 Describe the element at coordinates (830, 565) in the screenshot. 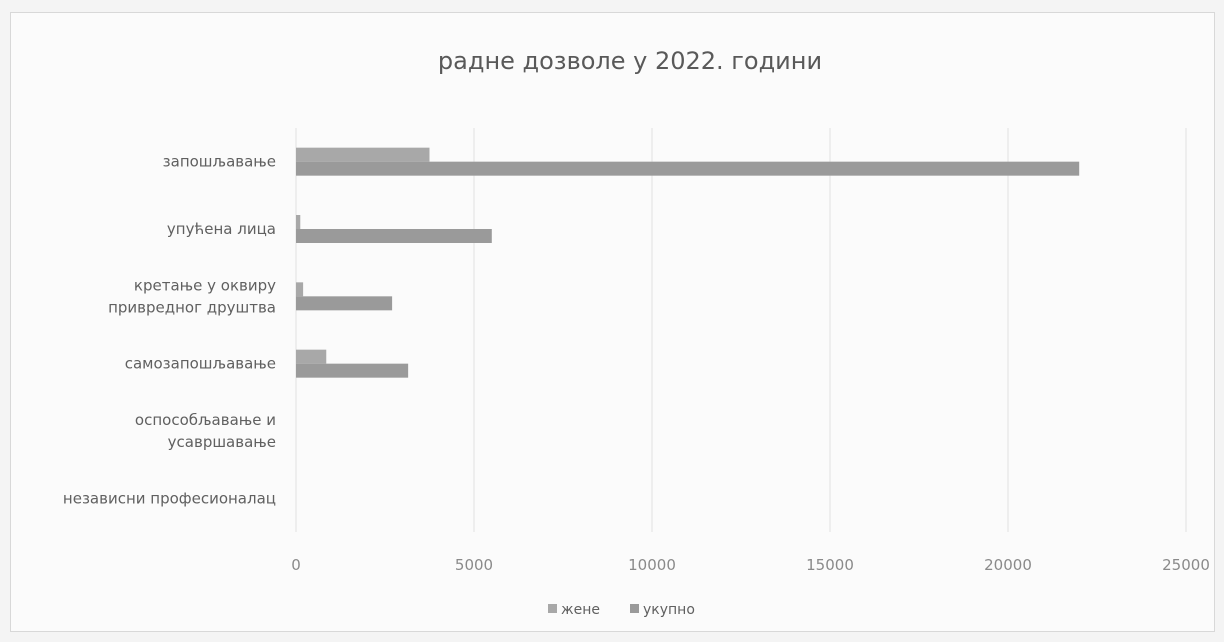

I see `x-tick-label: 15000` at that location.